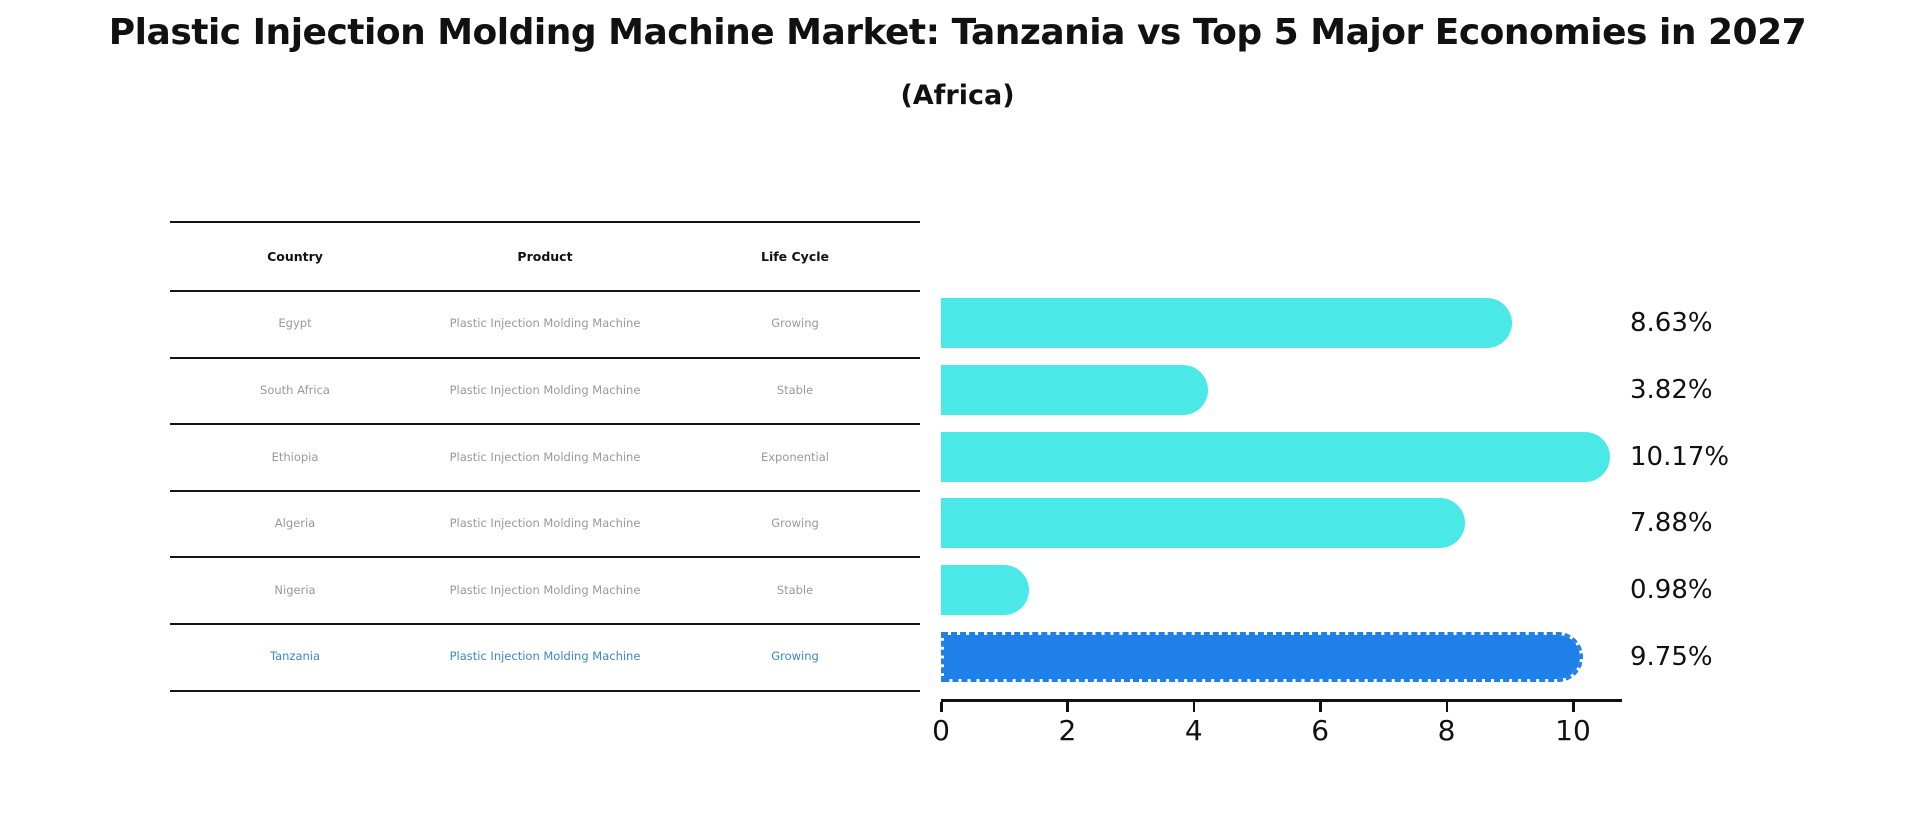 The height and width of the screenshot is (823, 1915). What do you see at coordinates (1067, 730) in the screenshot?
I see `x-axis-tick-label: 2` at bounding box center [1067, 730].